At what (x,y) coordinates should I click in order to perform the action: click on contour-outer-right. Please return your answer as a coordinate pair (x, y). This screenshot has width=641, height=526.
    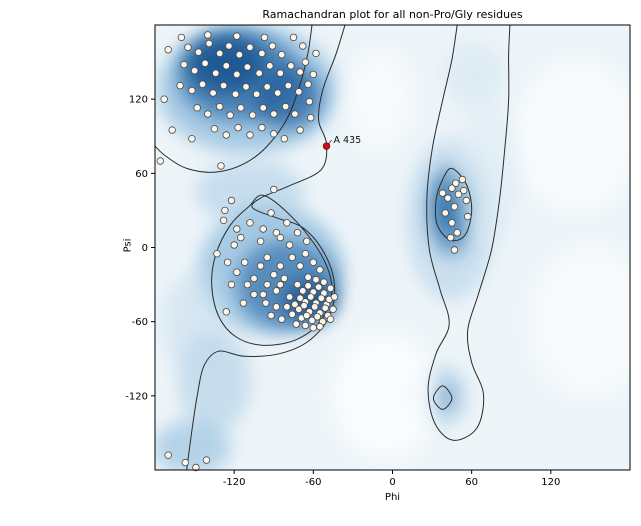
    Looking at the image, I should click on (468, 233).